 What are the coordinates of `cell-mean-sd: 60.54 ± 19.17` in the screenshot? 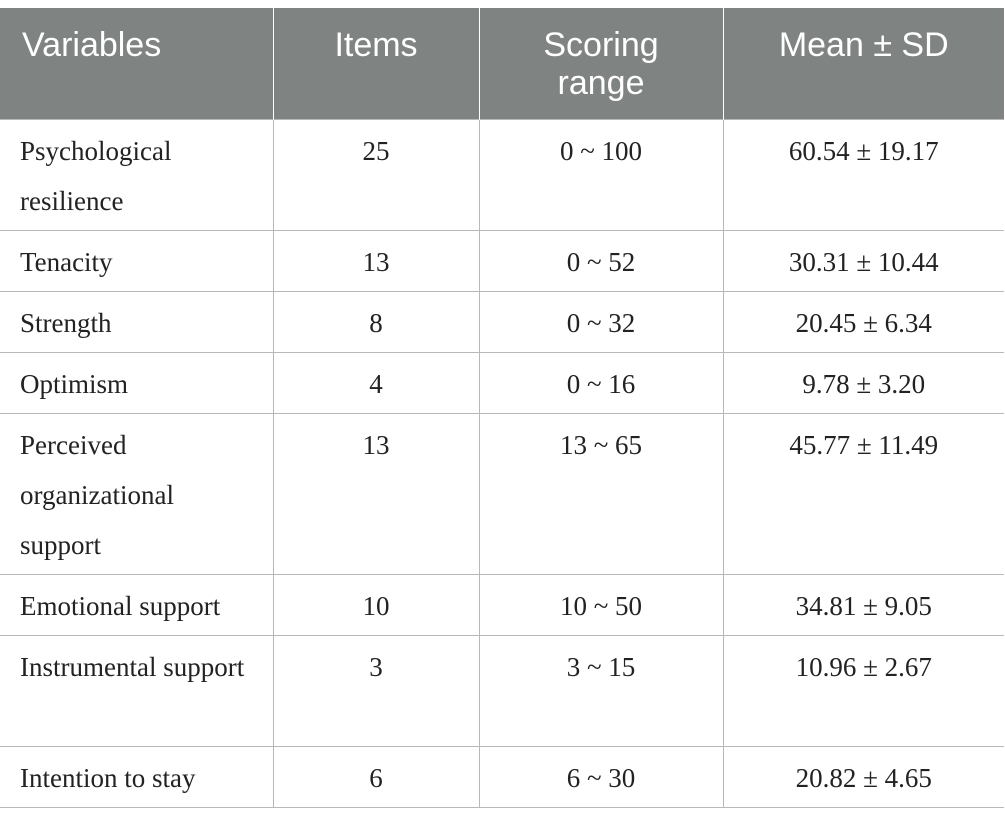 It's located at (863, 174).